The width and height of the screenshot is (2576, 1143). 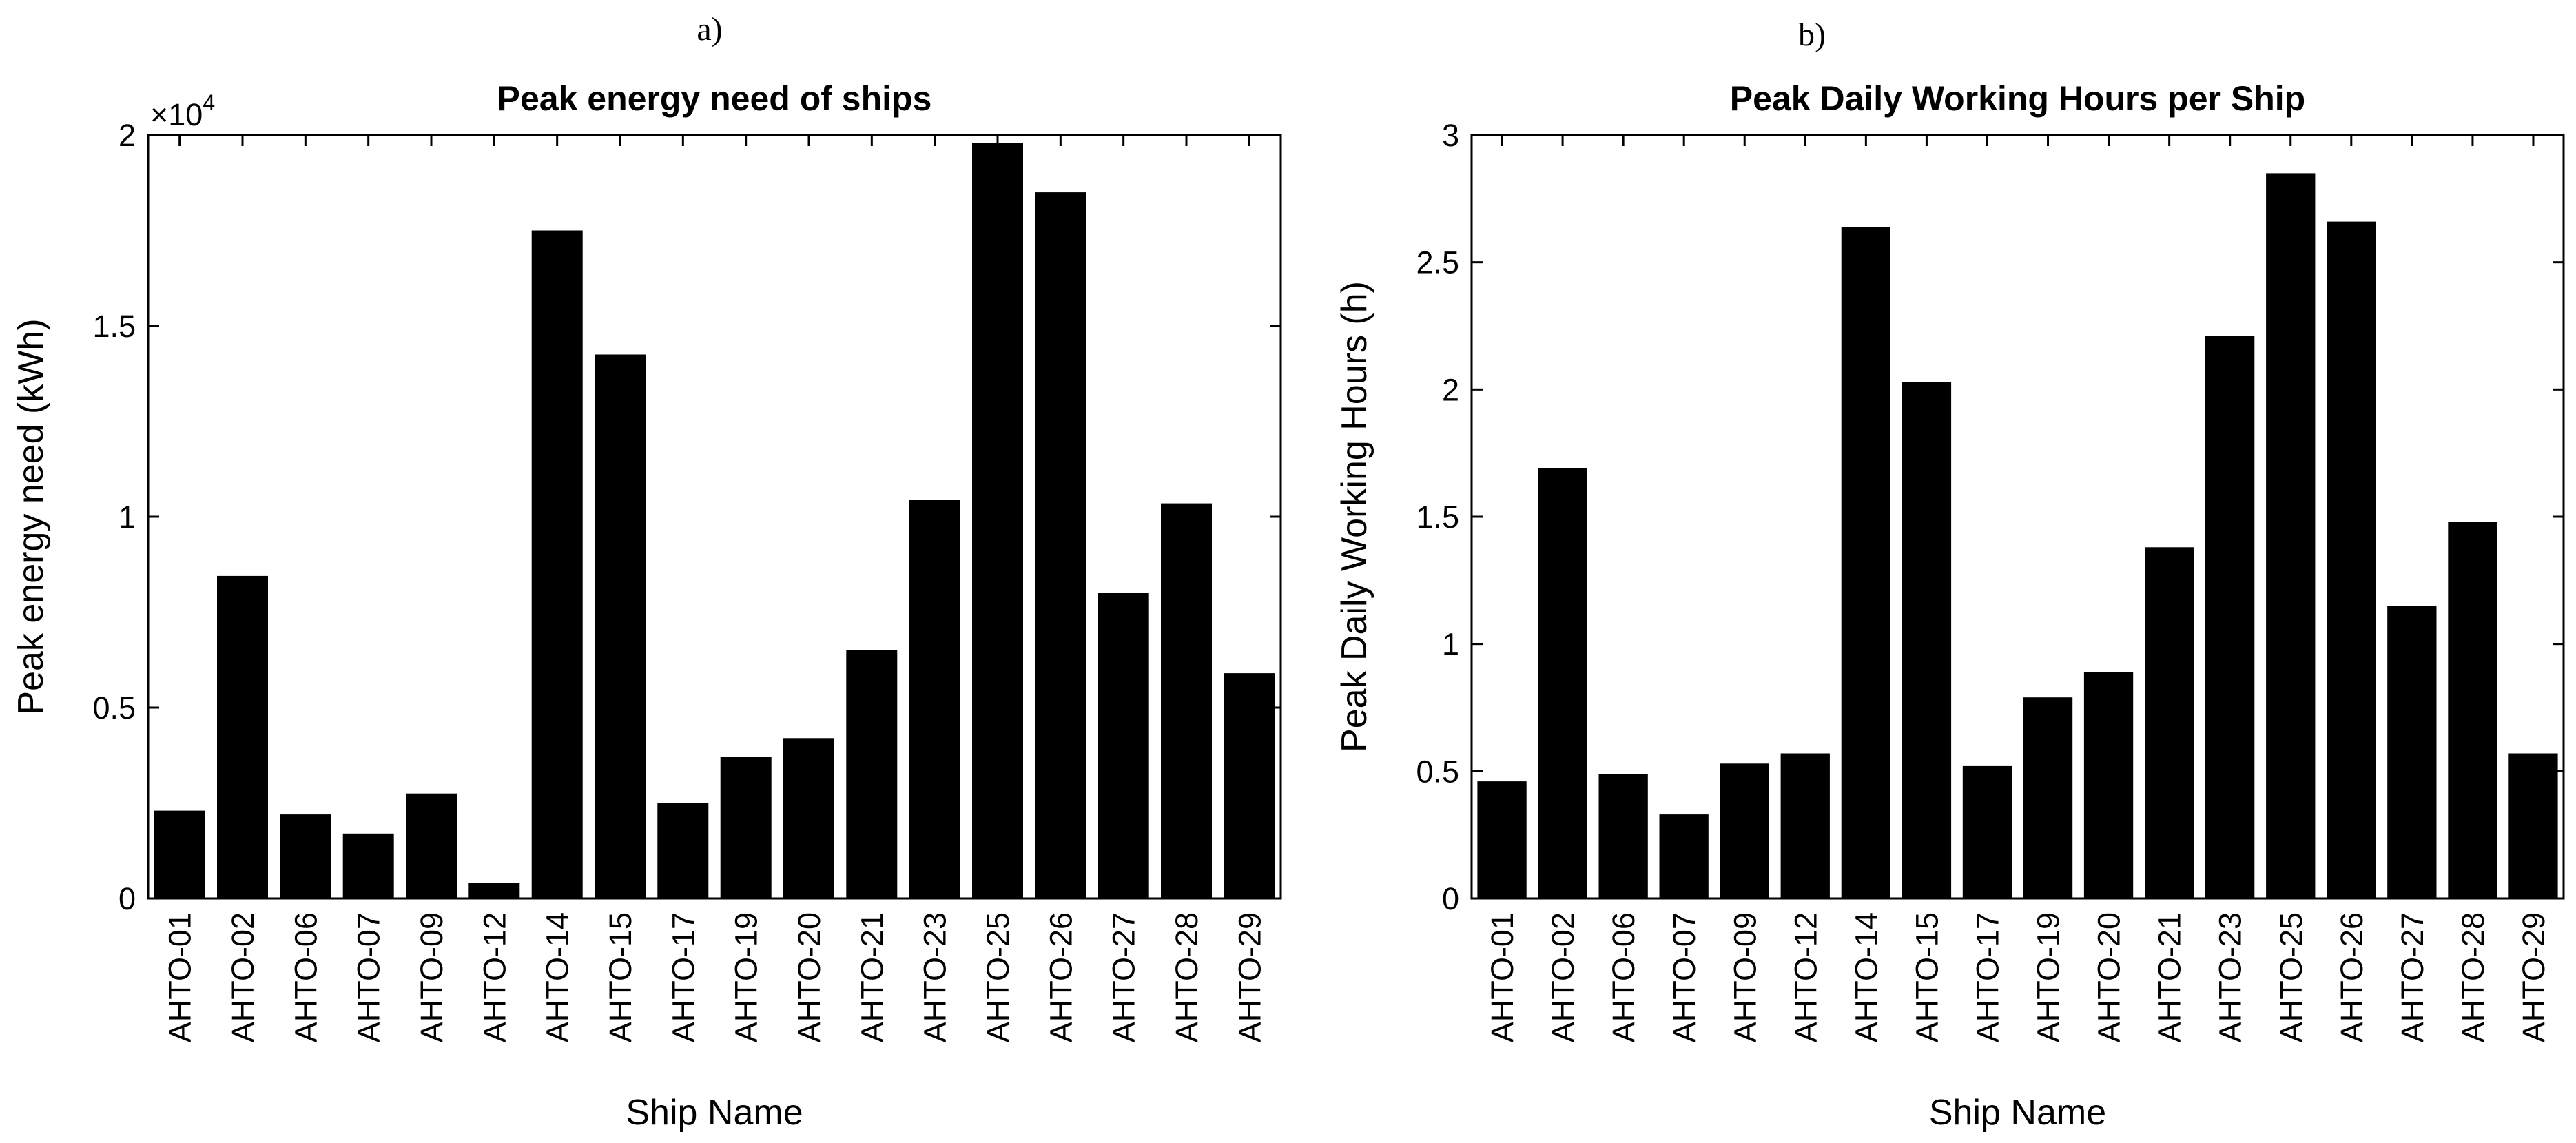 What do you see at coordinates (176, 114) in the screenshot?
I see `y-multiplier-base: ×10` at bounding box center [176, 114].